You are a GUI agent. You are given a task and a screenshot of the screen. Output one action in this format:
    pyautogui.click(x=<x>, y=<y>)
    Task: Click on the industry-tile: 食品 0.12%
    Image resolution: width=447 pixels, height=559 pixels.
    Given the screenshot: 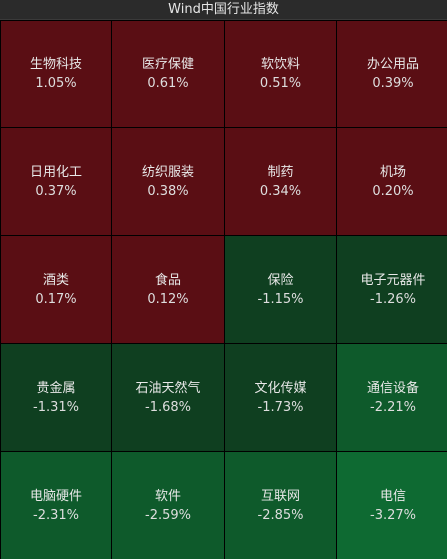 What is the action you would take?
    pyautogui.click(x=168, y=289)
    